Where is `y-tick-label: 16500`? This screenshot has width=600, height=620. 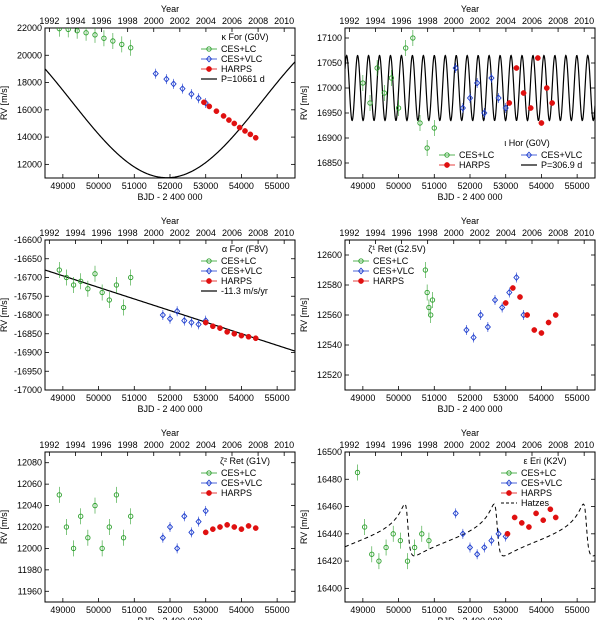 y-tick-label: 16500 is located at coordinates (329, 452).